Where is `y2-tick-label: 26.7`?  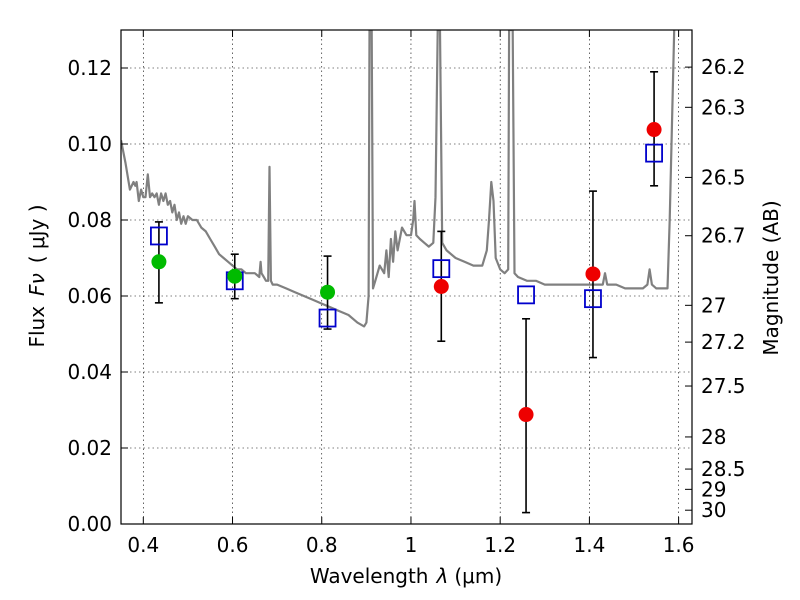 y2-tick-label: 26.7 is located at coordinates (723, 236).